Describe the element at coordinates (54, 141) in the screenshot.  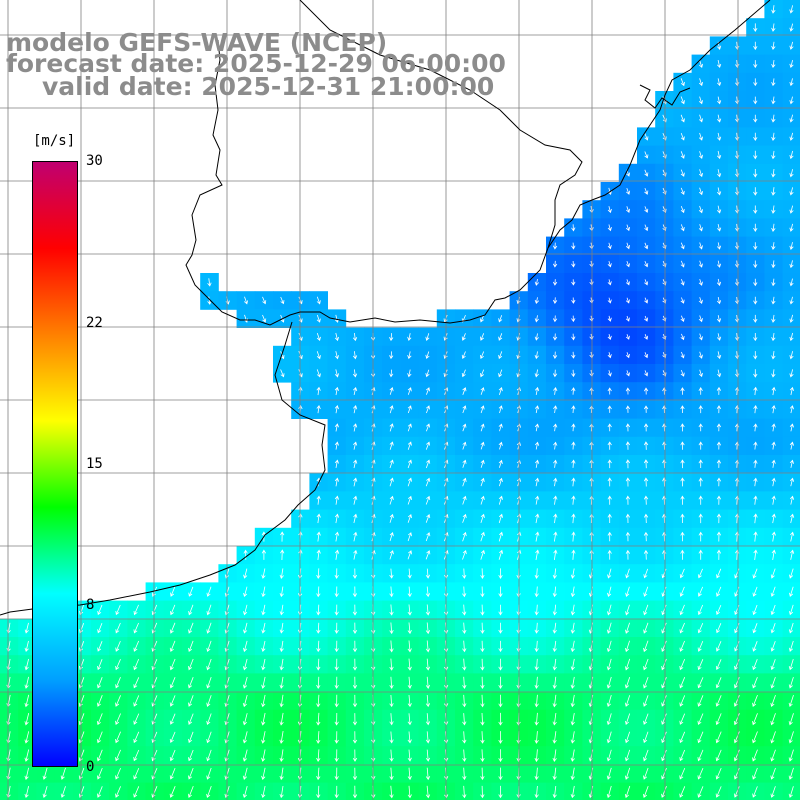
I see `colorbar-unit-label: [m/s]` at that location.